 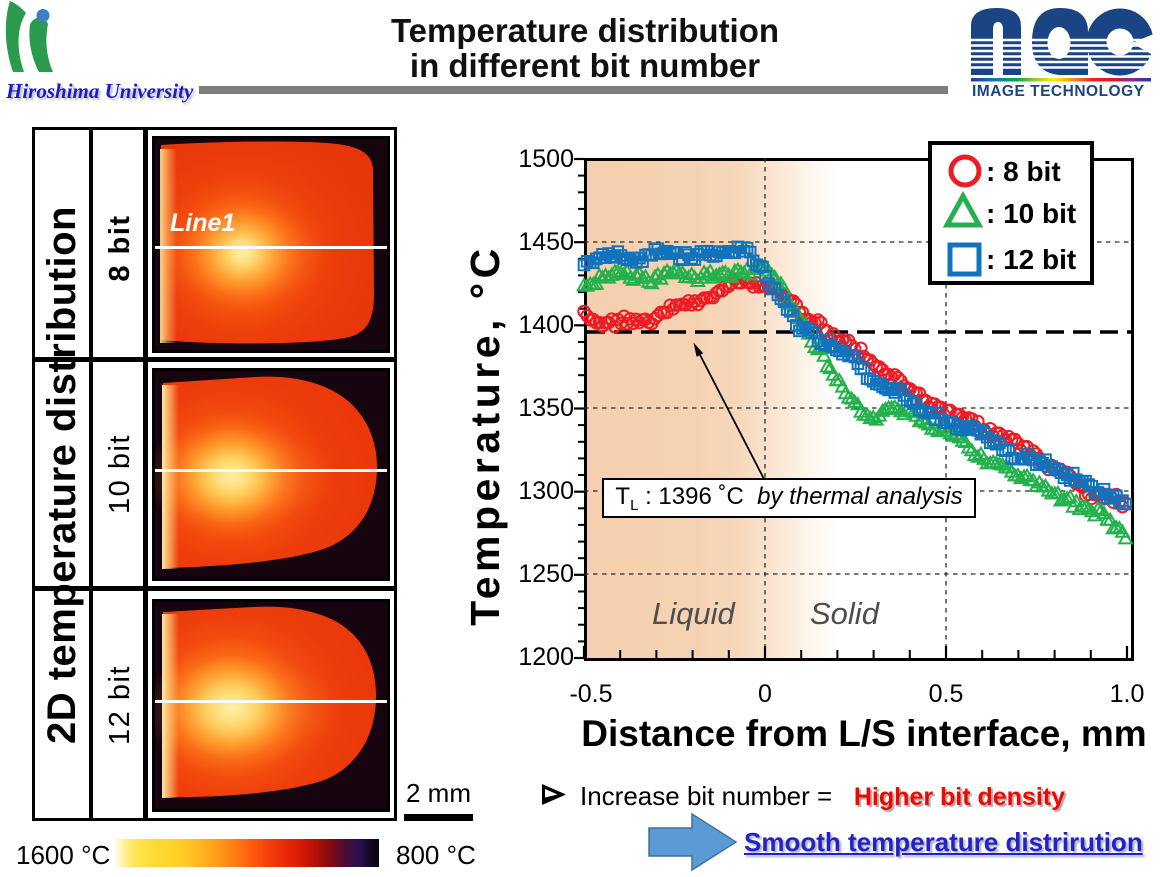 What do you see at coordinates (1031, 259) in the screenshot?
I see `svg-text:: 12 bit: : 12 bit` at bounding box center [1031, 259].